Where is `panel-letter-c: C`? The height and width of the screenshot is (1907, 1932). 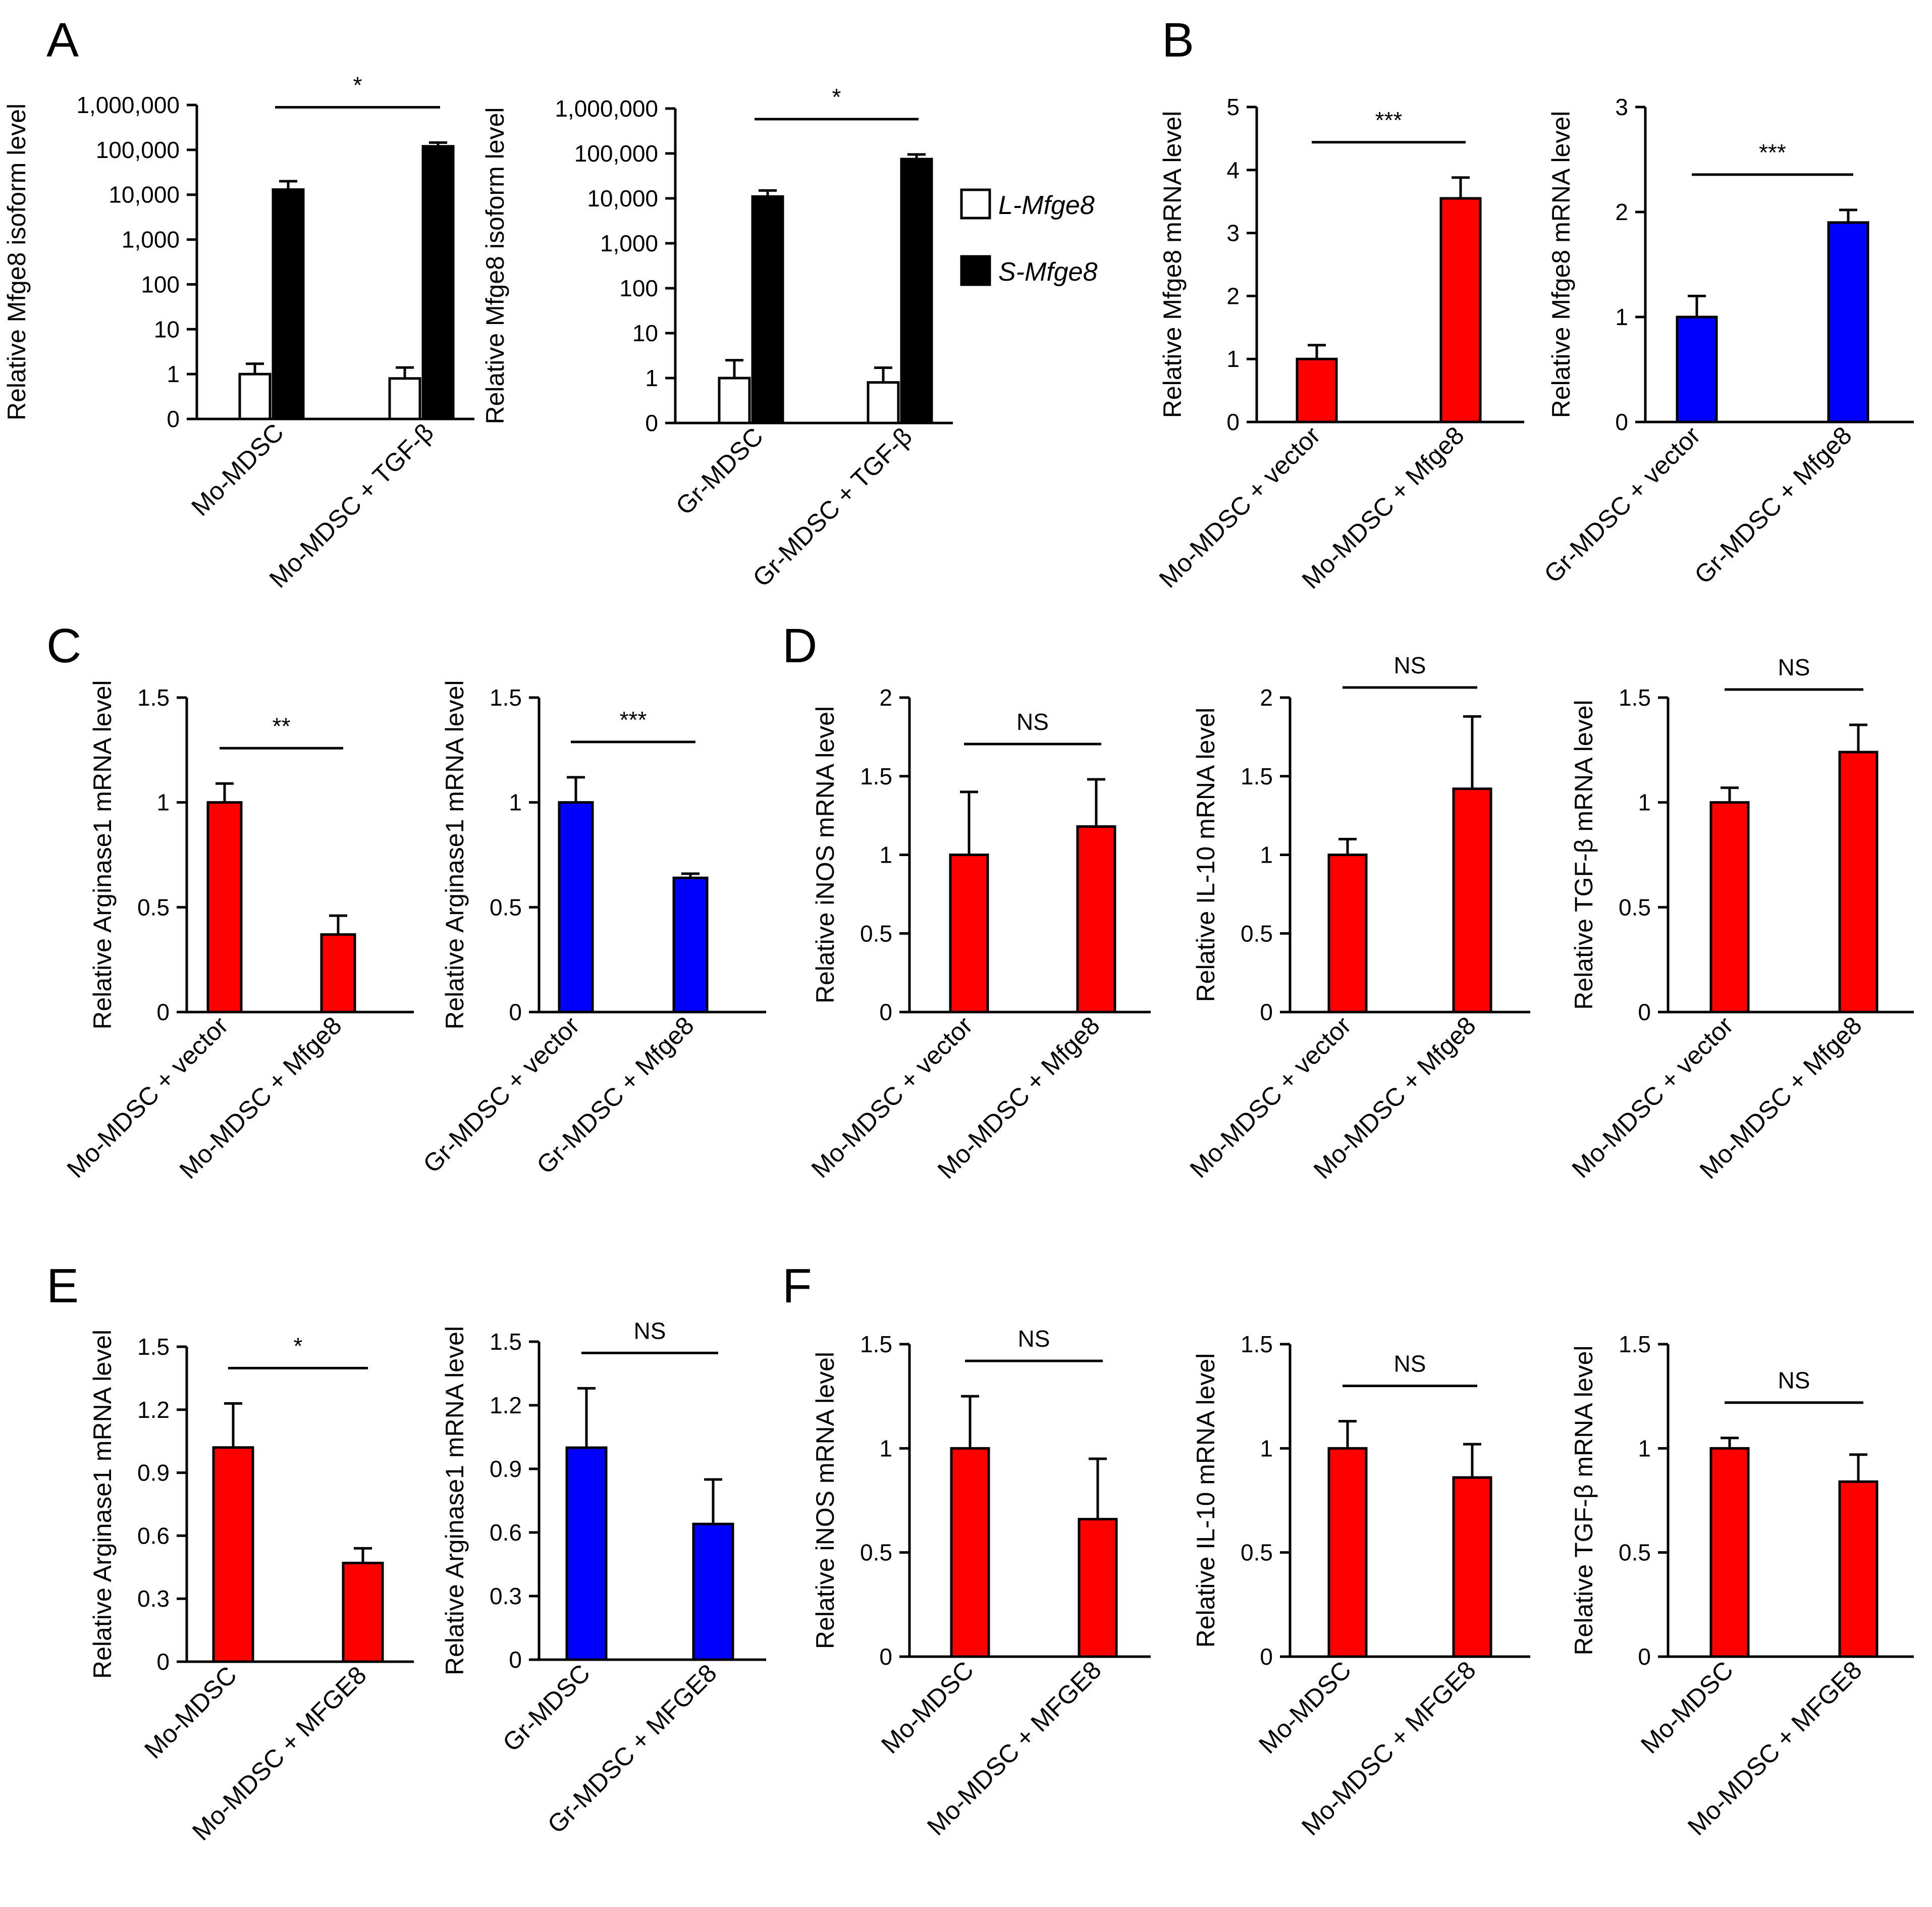 panel-letter-c: C is located at coordinates (63, 646).